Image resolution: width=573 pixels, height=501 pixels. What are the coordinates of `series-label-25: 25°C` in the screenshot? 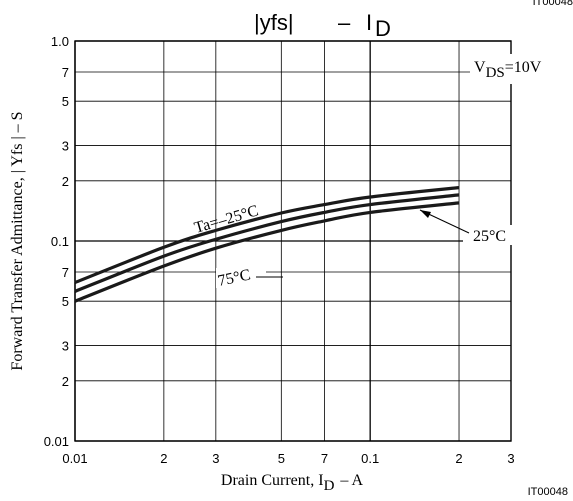 It's located at (489, 236).